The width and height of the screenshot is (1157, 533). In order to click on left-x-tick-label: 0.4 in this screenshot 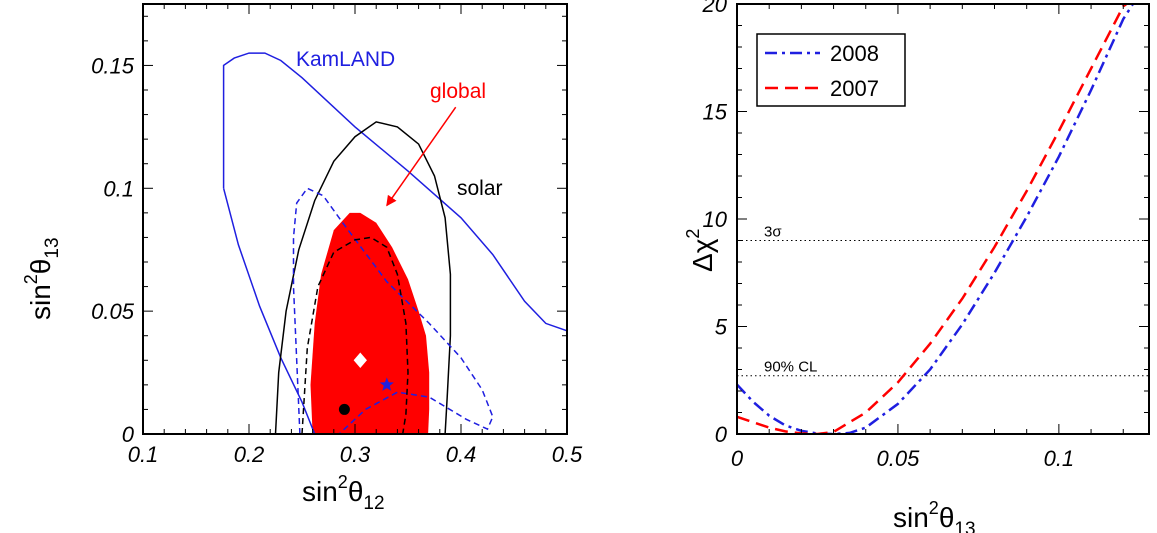, I will do `click(461, 454)`.